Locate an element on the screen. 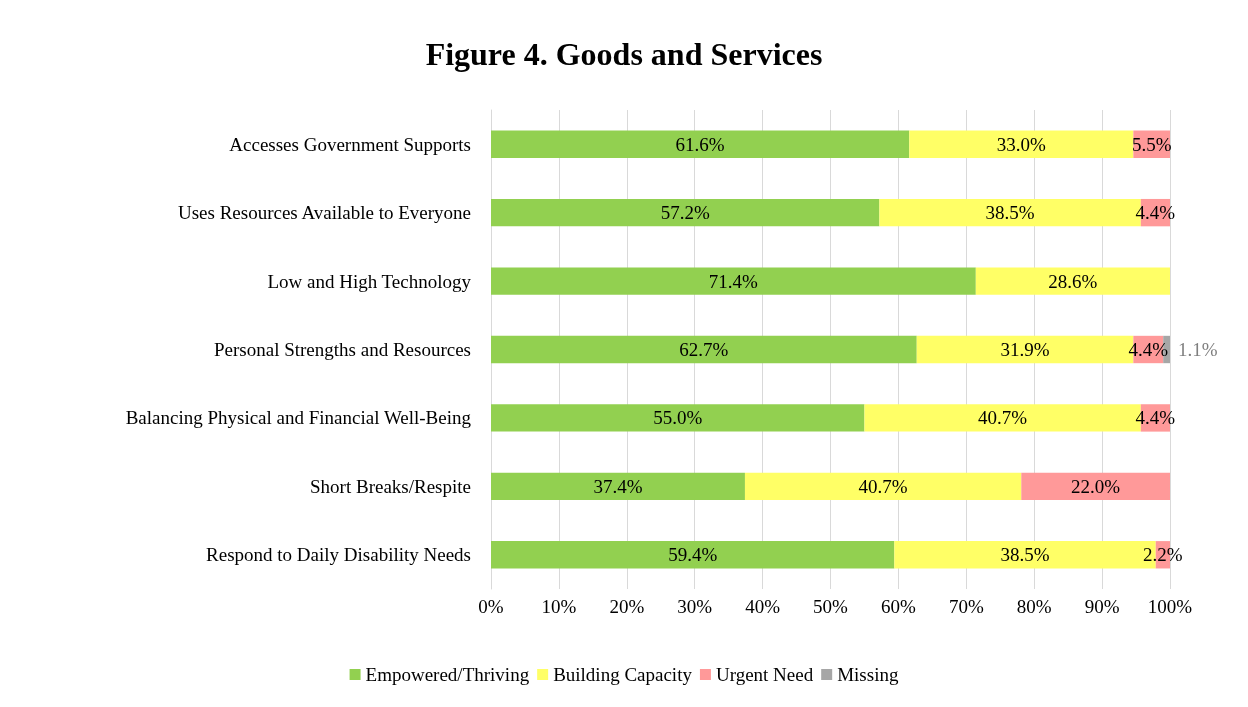 This screenshot has width=1248, height=707. y-tick-label: Balancing Physical and Financial Well-Being is located at coordinates (298, 418).